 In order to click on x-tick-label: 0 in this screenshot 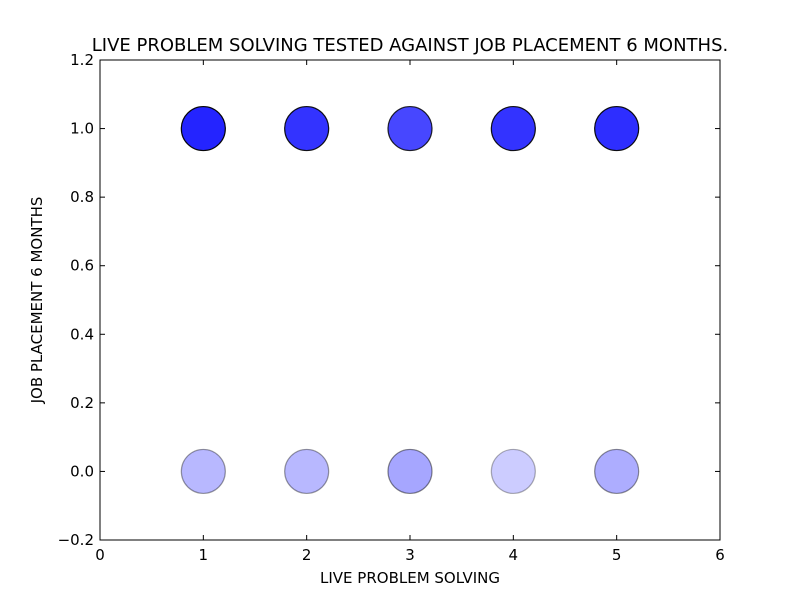, I will do `click(100, 555)`.